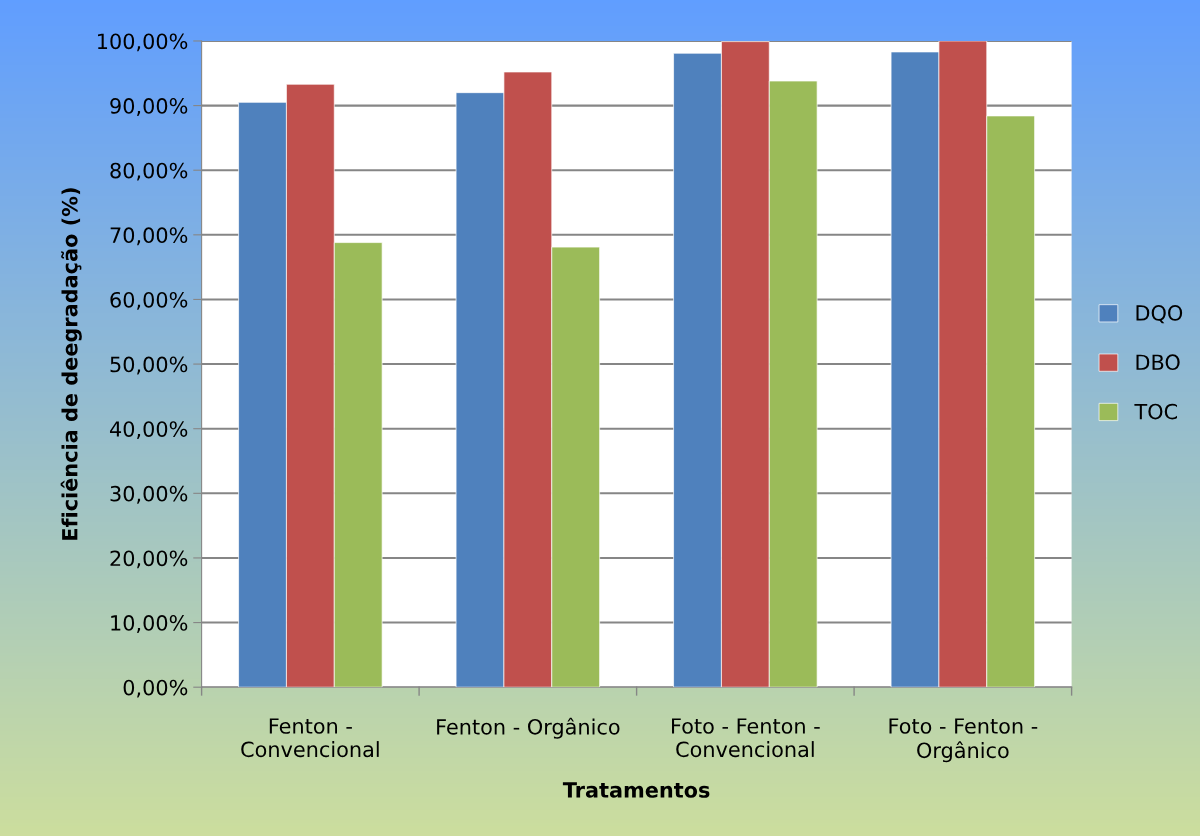 Image resolution: width=1200 pixels, height=836 pixels. What do you see at coordinates (149, 236) in the screenshot?
I see `y-tick-label: 70,00%` at bounding box center [149, 236].